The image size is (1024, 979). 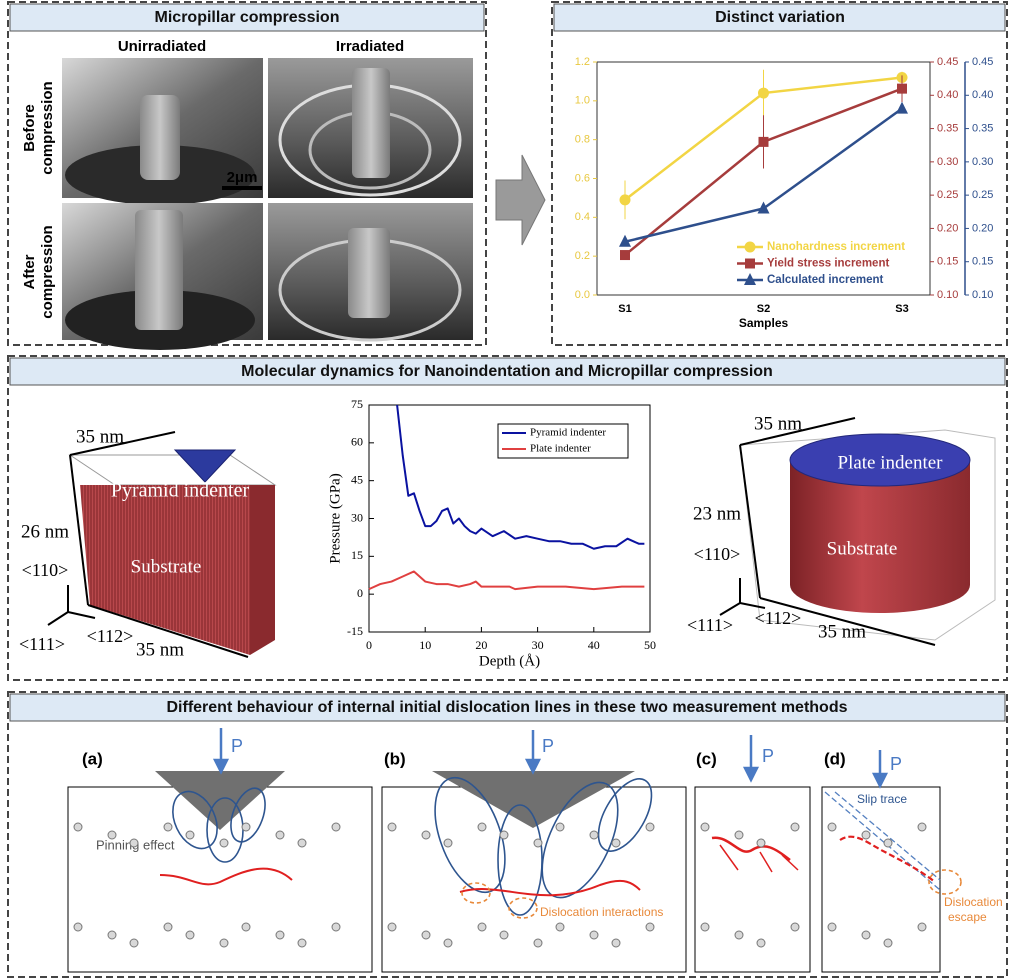 What do you see at coordinates (710, 625) in the screenshot?
I see `direction-label: <111>` at bounding box center [710, 625].